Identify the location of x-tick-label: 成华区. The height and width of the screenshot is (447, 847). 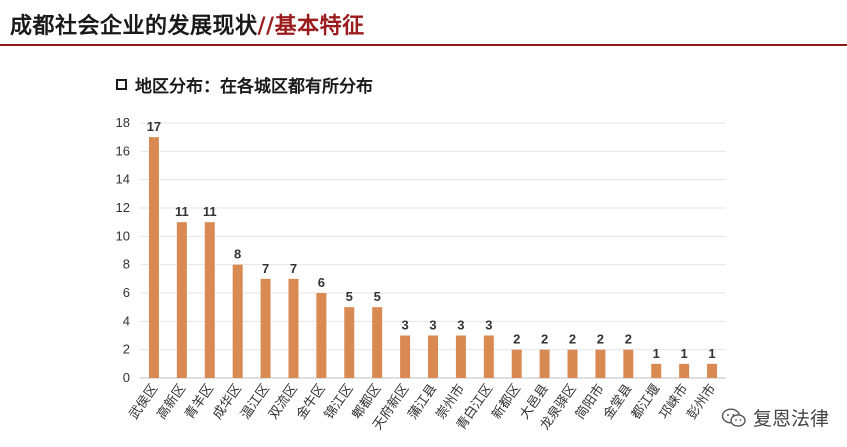
(227, 402).